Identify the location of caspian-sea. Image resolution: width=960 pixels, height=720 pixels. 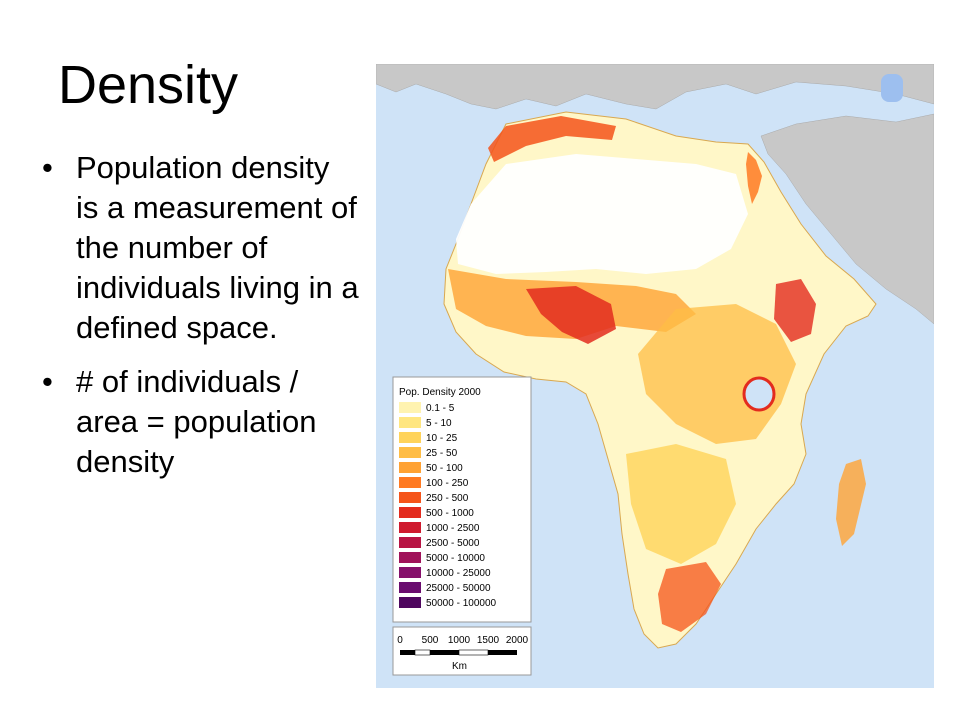
(892, 88).